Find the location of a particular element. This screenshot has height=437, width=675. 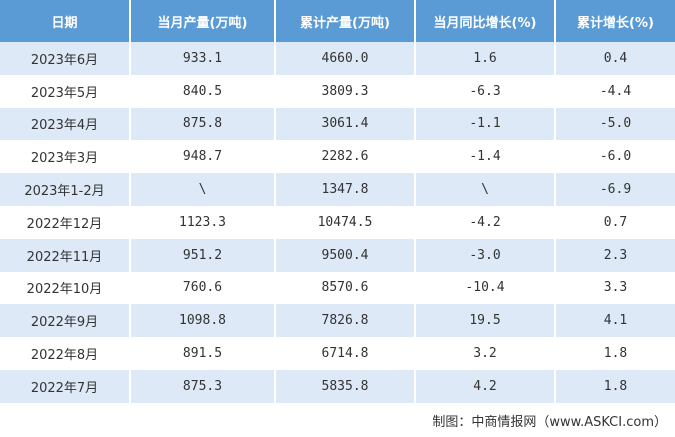

table-row: 2023年6月 933.1 4660.0 1.6 0.4 is located at coordinates (337, 58).